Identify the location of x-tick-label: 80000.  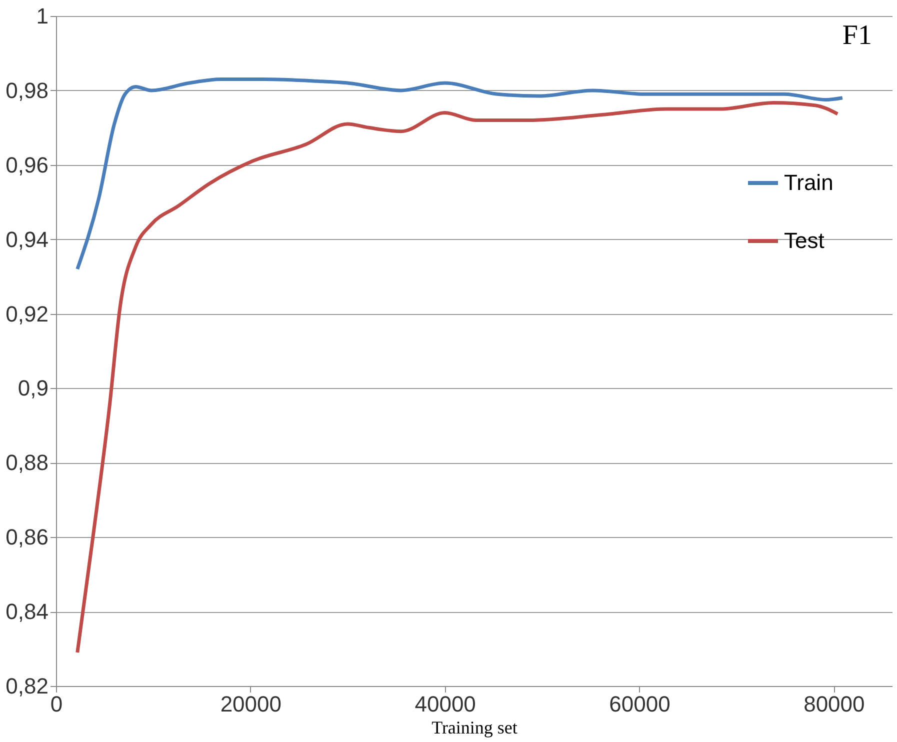
(834, 704).